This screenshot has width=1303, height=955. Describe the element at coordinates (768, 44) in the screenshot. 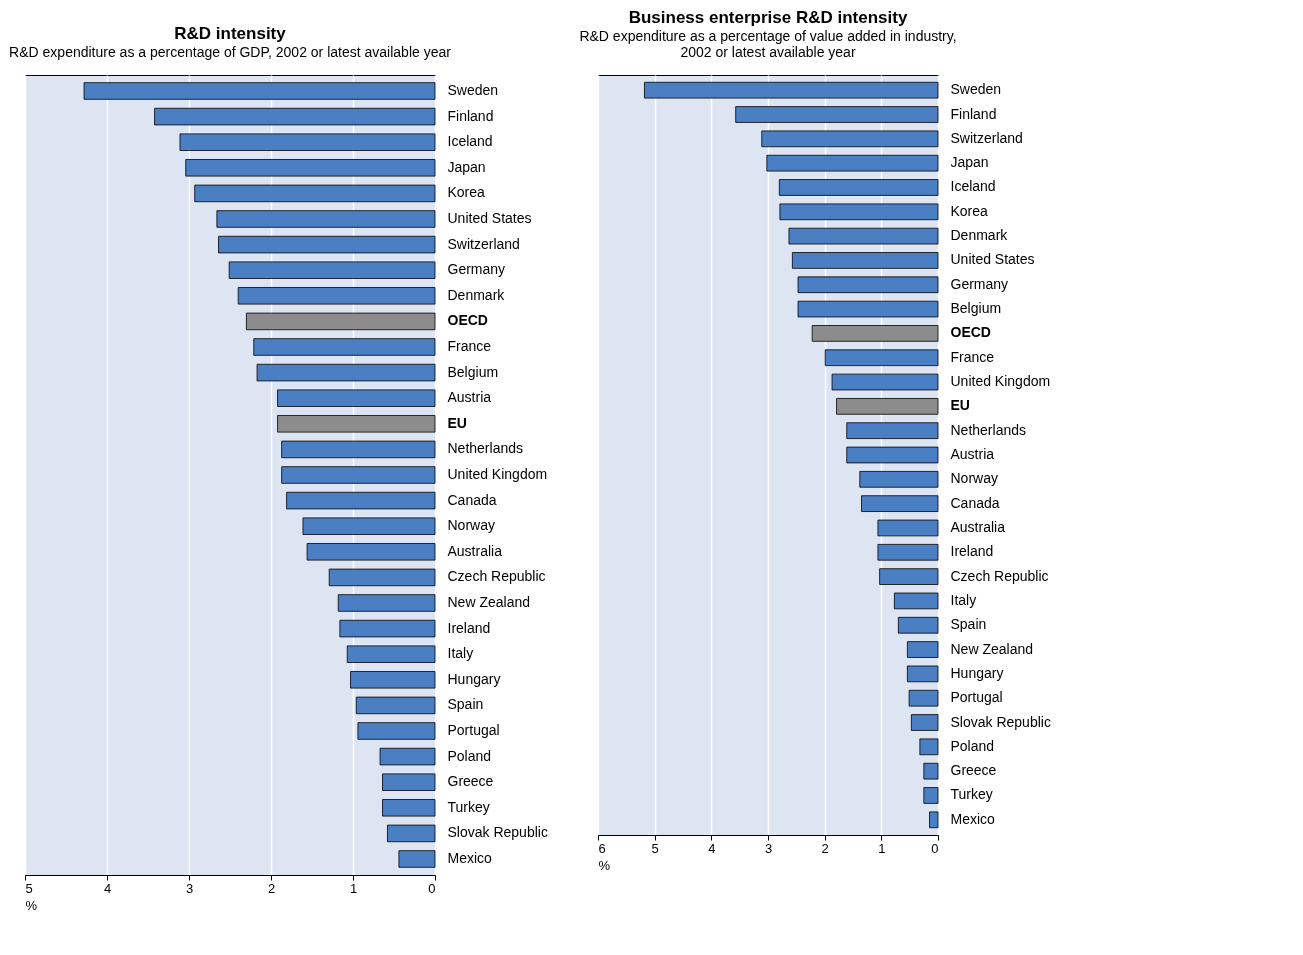

I see `chart-subtitle: R&D expenditure as a percentage of value added in industry, 2002 or latest available year` at that location.